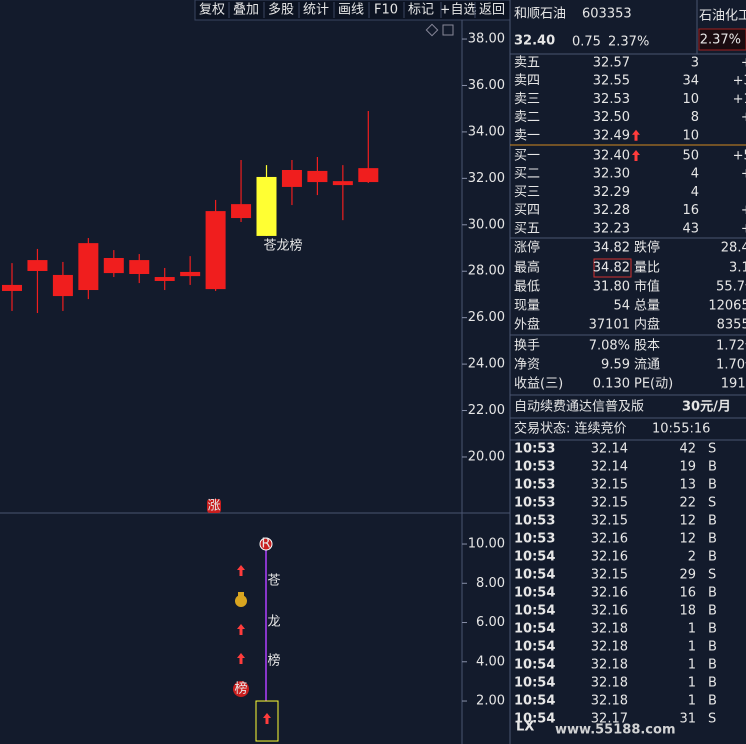 The width and height of the screenshot is (746, 744). I want to click on book-price: 32.50, so click(611, 117).